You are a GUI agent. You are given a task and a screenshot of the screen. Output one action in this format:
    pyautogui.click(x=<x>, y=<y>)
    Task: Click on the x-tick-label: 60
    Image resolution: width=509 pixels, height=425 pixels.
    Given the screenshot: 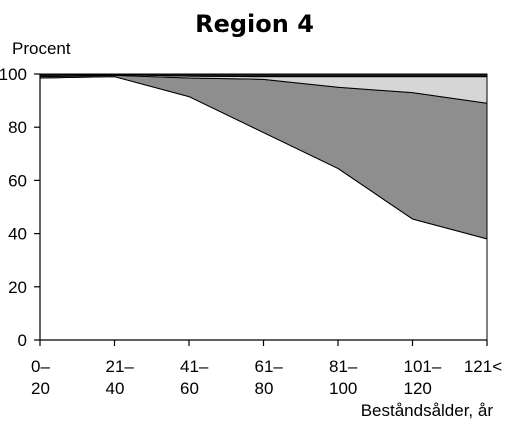 What is the action you would take?
    pyautogui.click(x=189, y=388)
    